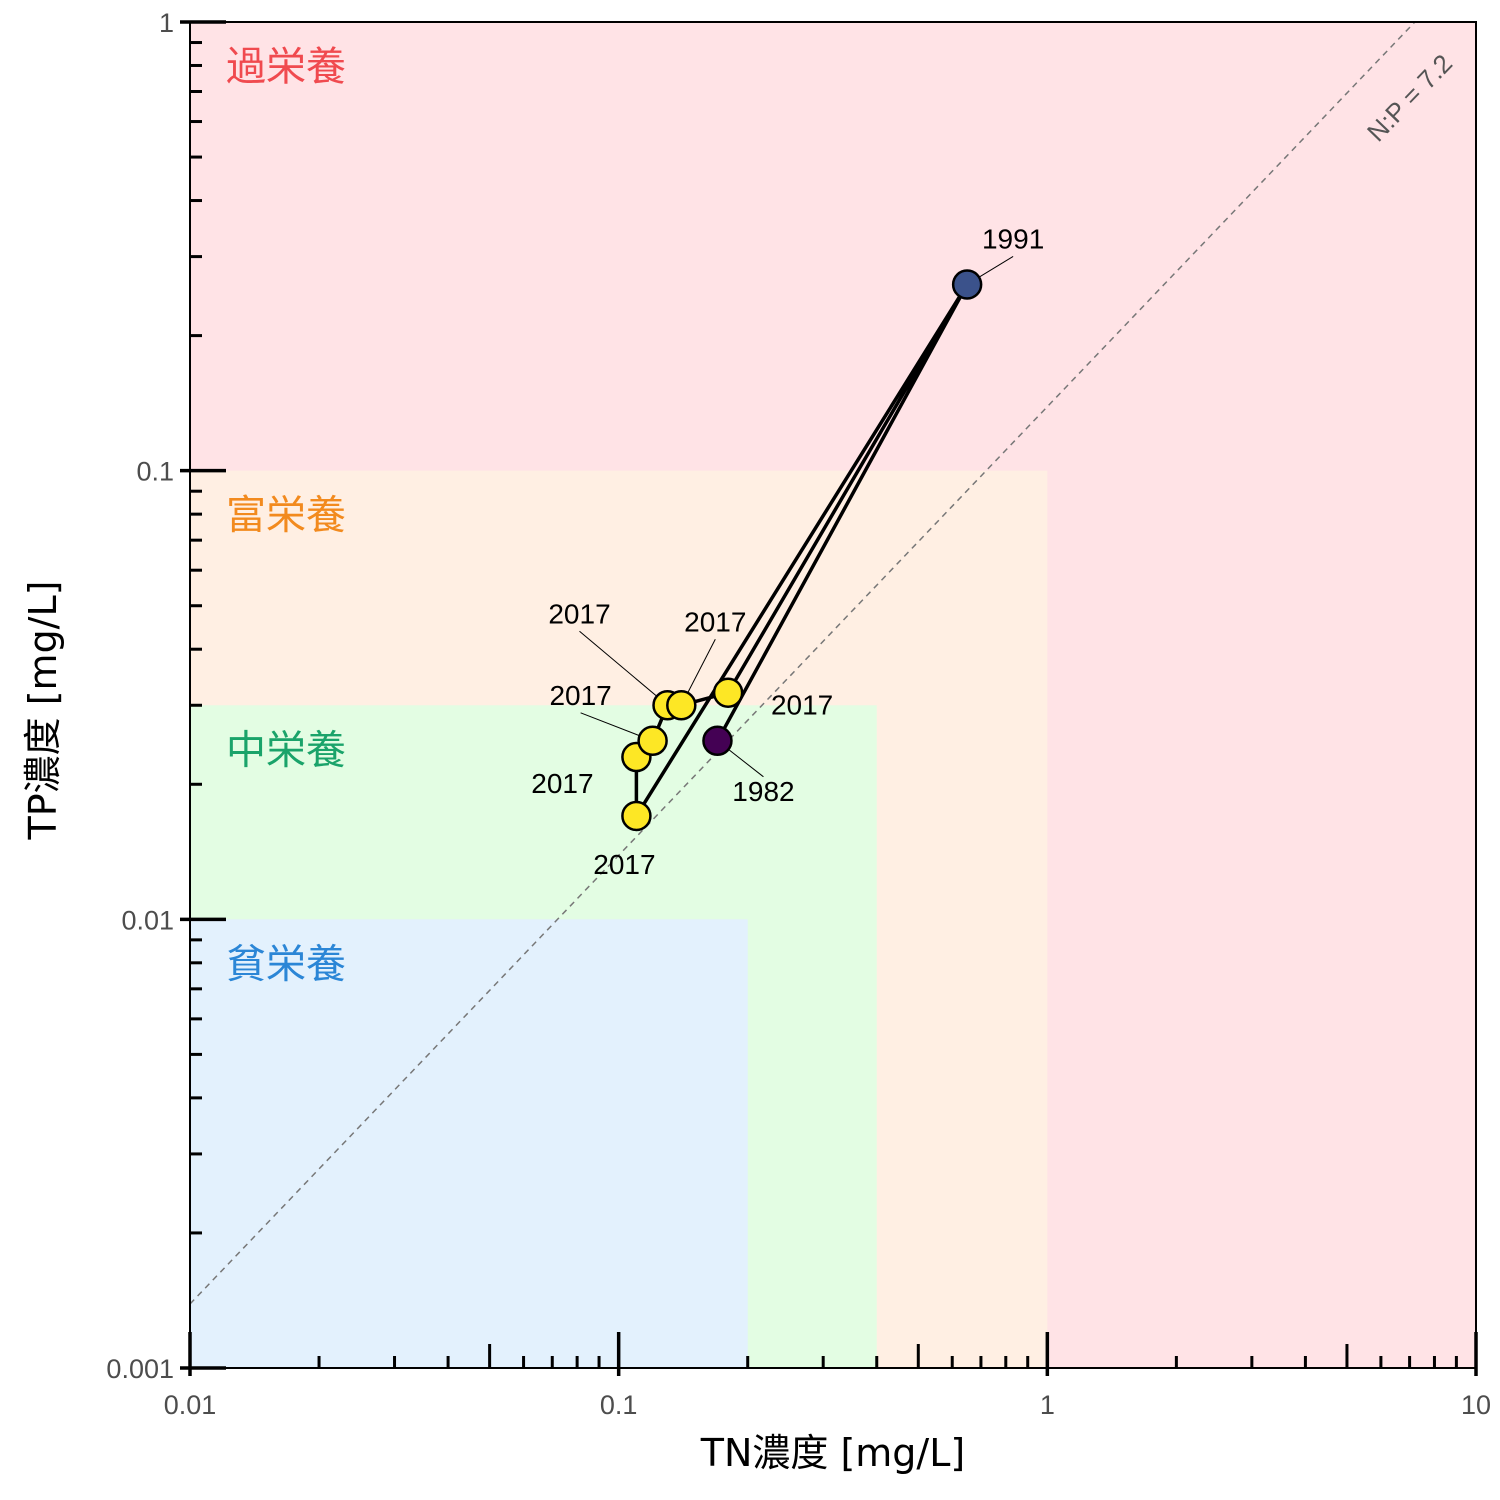 This screenshot has height=1500, width=1500. What do you see at coordinates (623, 668) in the screenshot?
I see `label-leader` at bounding box center [623, 668].